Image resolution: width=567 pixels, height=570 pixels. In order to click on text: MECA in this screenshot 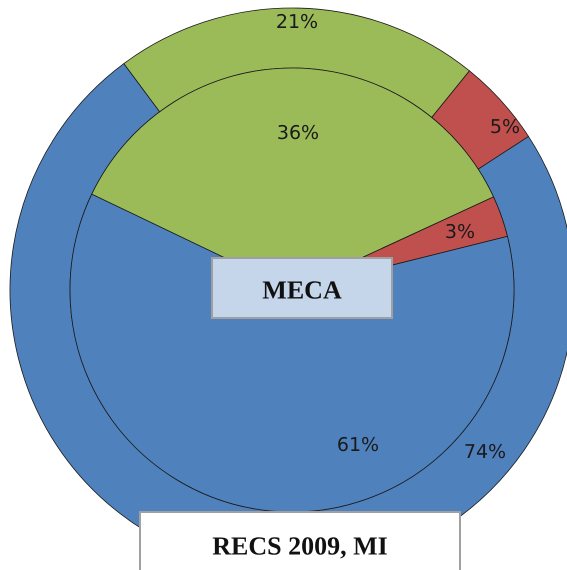, I will do `click(302, 290)`.